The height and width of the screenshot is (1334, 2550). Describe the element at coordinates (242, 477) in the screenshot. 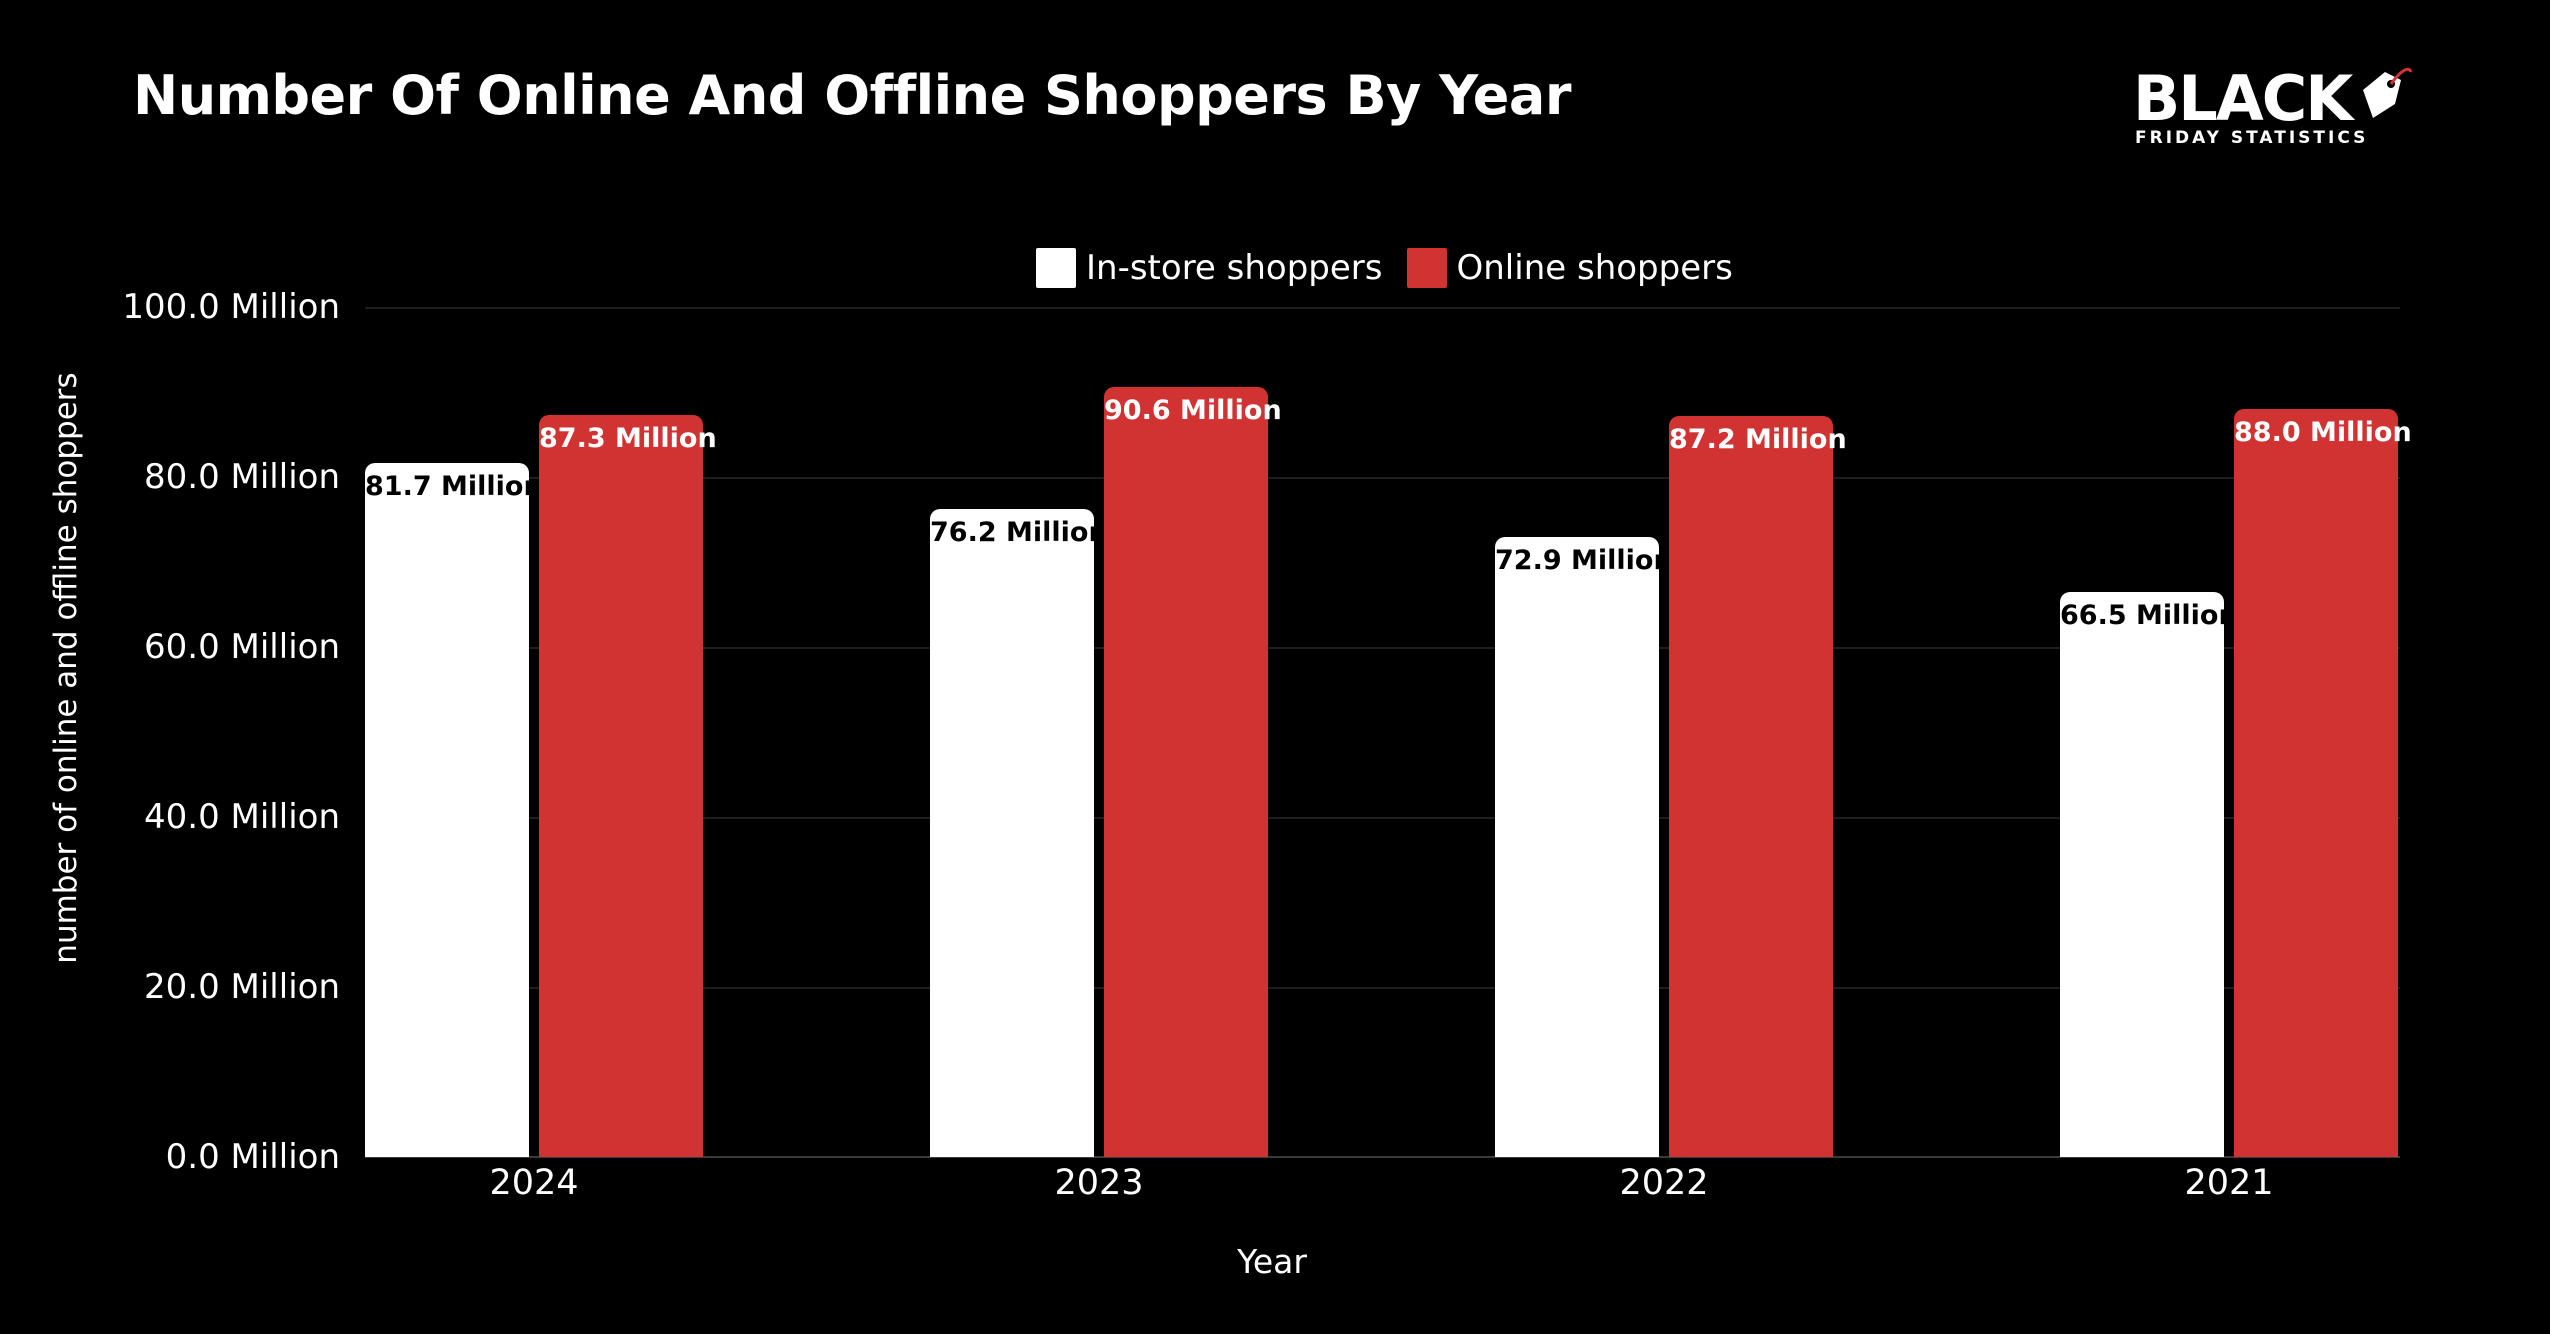

I see `y-tick: 80.0 Million` at that location.